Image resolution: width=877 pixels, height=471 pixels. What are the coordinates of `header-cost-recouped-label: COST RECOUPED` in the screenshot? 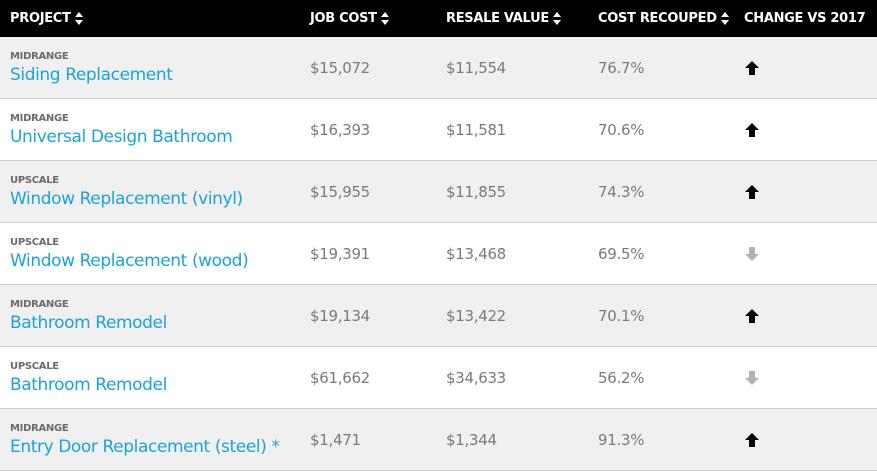 It's located at (657, 18).